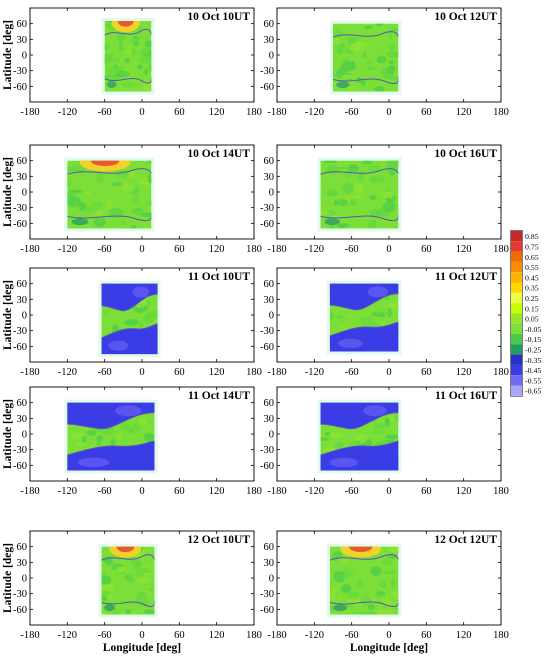 The width and height of the screenshot is (550, 665). Describe the element at coordinates (533, 339) in the screenshot. I see `colorbar-label: -0.15` at that location.